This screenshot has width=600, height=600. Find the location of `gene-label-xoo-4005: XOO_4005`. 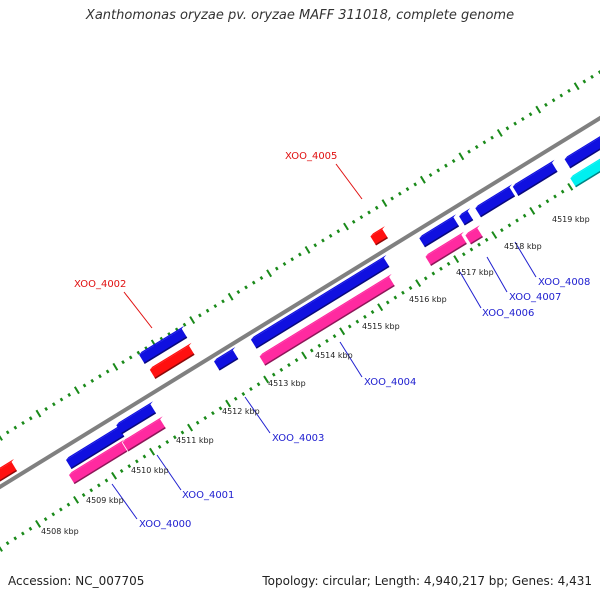

gene-label-xoo-4005: XOO_4005 is located at coordinates (311, 156).